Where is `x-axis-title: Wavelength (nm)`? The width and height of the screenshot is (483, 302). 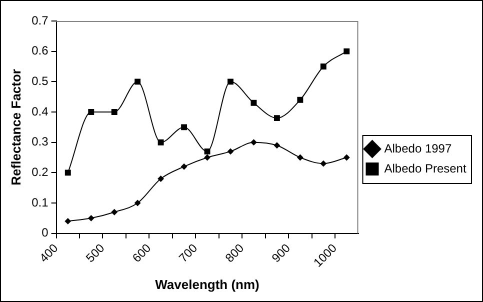 x-axis-title: Wavelength (nm) is located at coordinates (207, 284).